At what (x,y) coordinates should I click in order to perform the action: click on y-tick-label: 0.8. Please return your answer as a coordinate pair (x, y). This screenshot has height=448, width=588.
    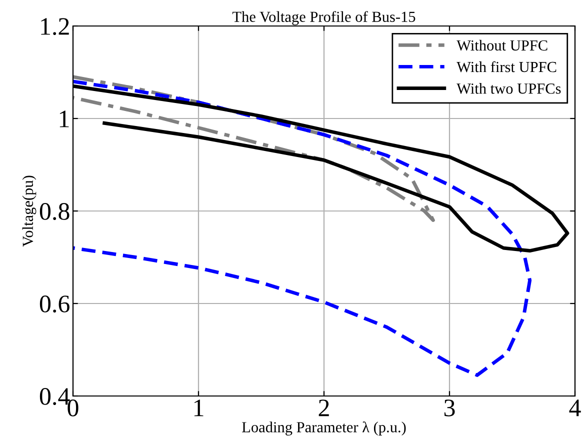
    Looking at the image, I should click on (55, 211).